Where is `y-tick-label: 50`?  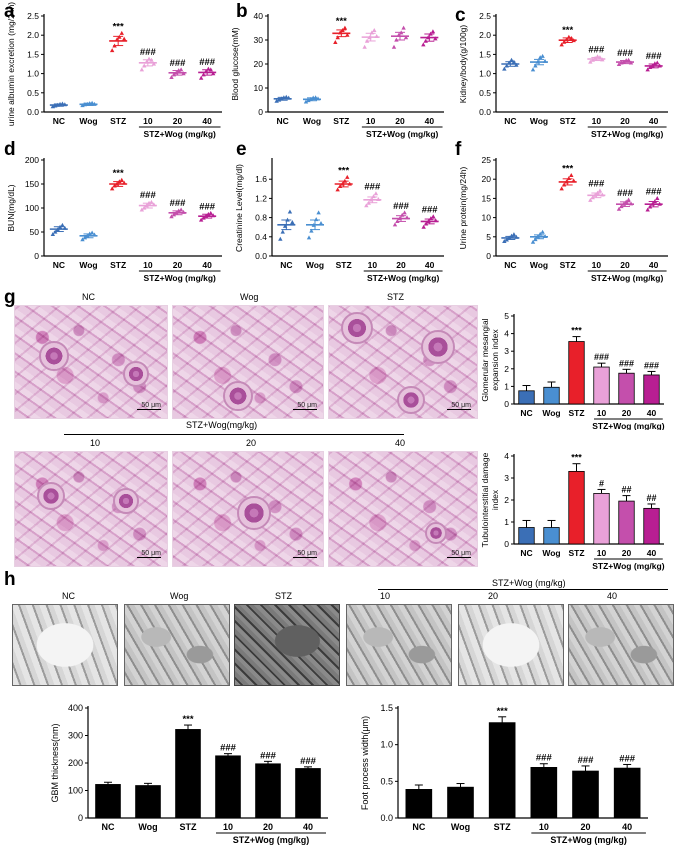 y-tick-label: 50 is located at coordinates (35, 232).